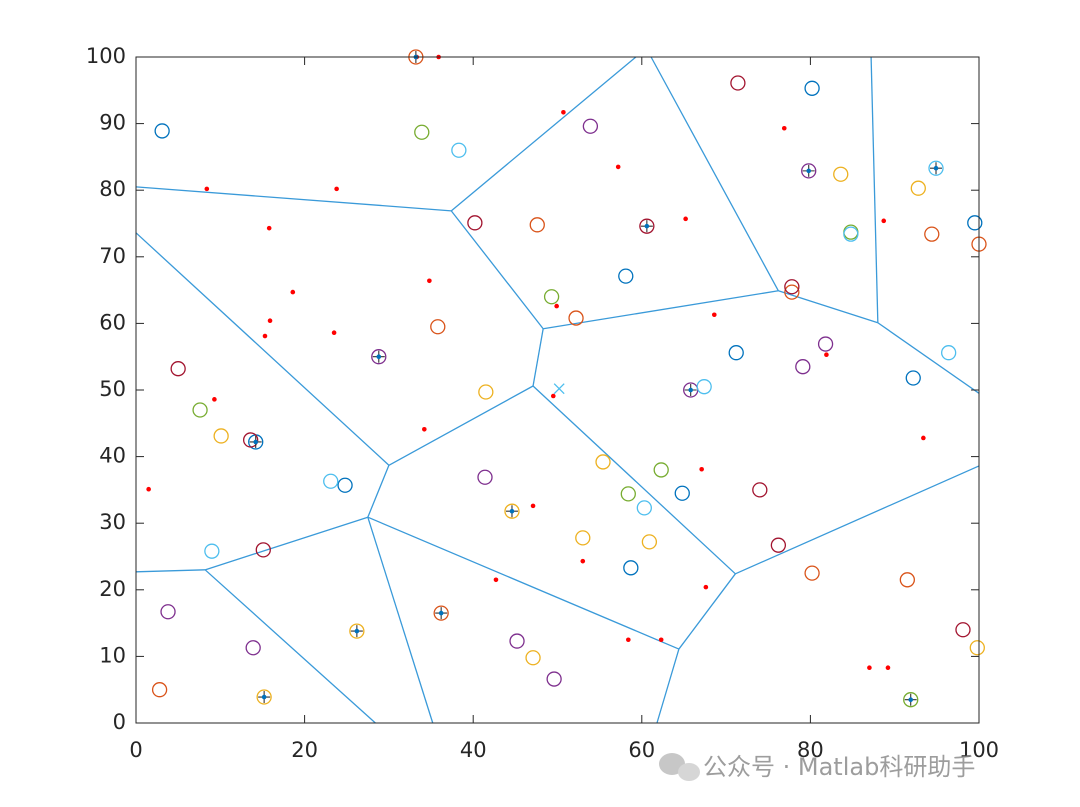 Image resolution: width=1080 pixels, height=807 pixels. What do you see at coordinates (473, 750) in the screenshot?
I see `x-tick-label: 40` at bounding box center [473, 750].